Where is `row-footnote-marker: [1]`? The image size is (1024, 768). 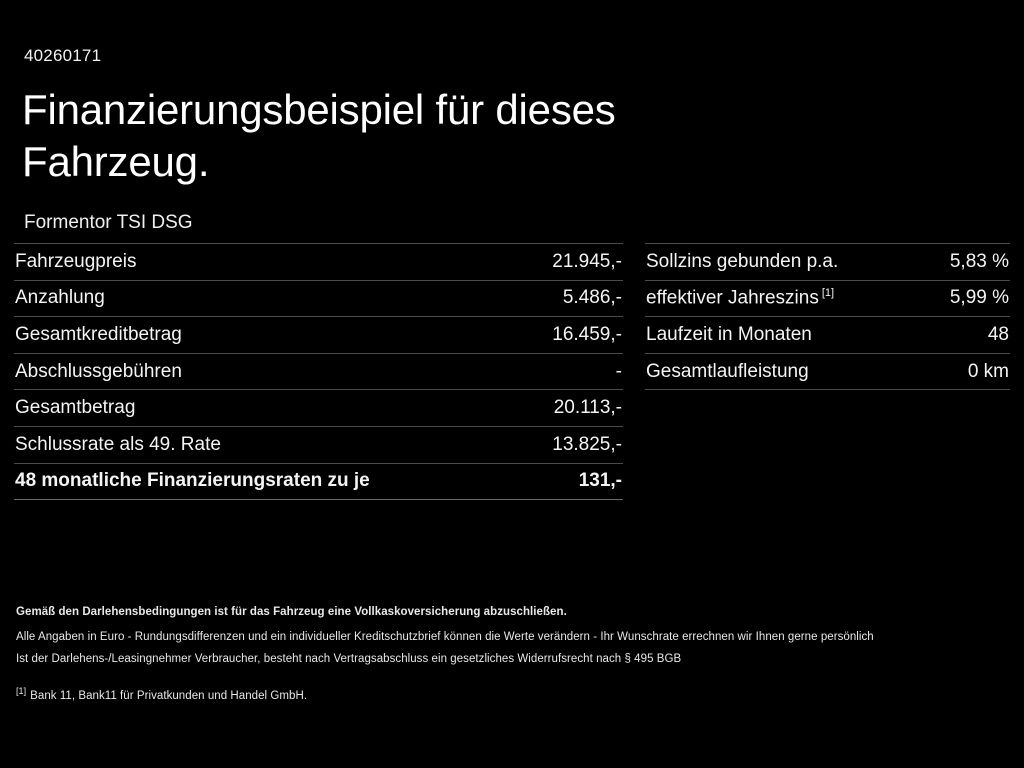 row-footnote-marker: [1] is located at coordinates (828, 293).